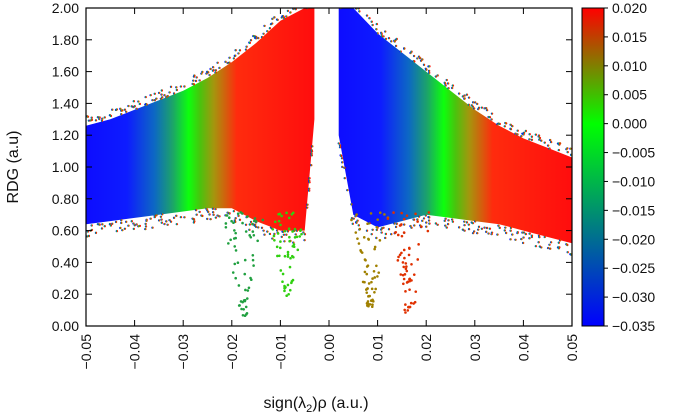 This screenshot has height=418, width=680. What do you see at coordinates (65, 326) in the screenshot?
I see `y-tick-label: 0.00` at bounding box center [65, 326].